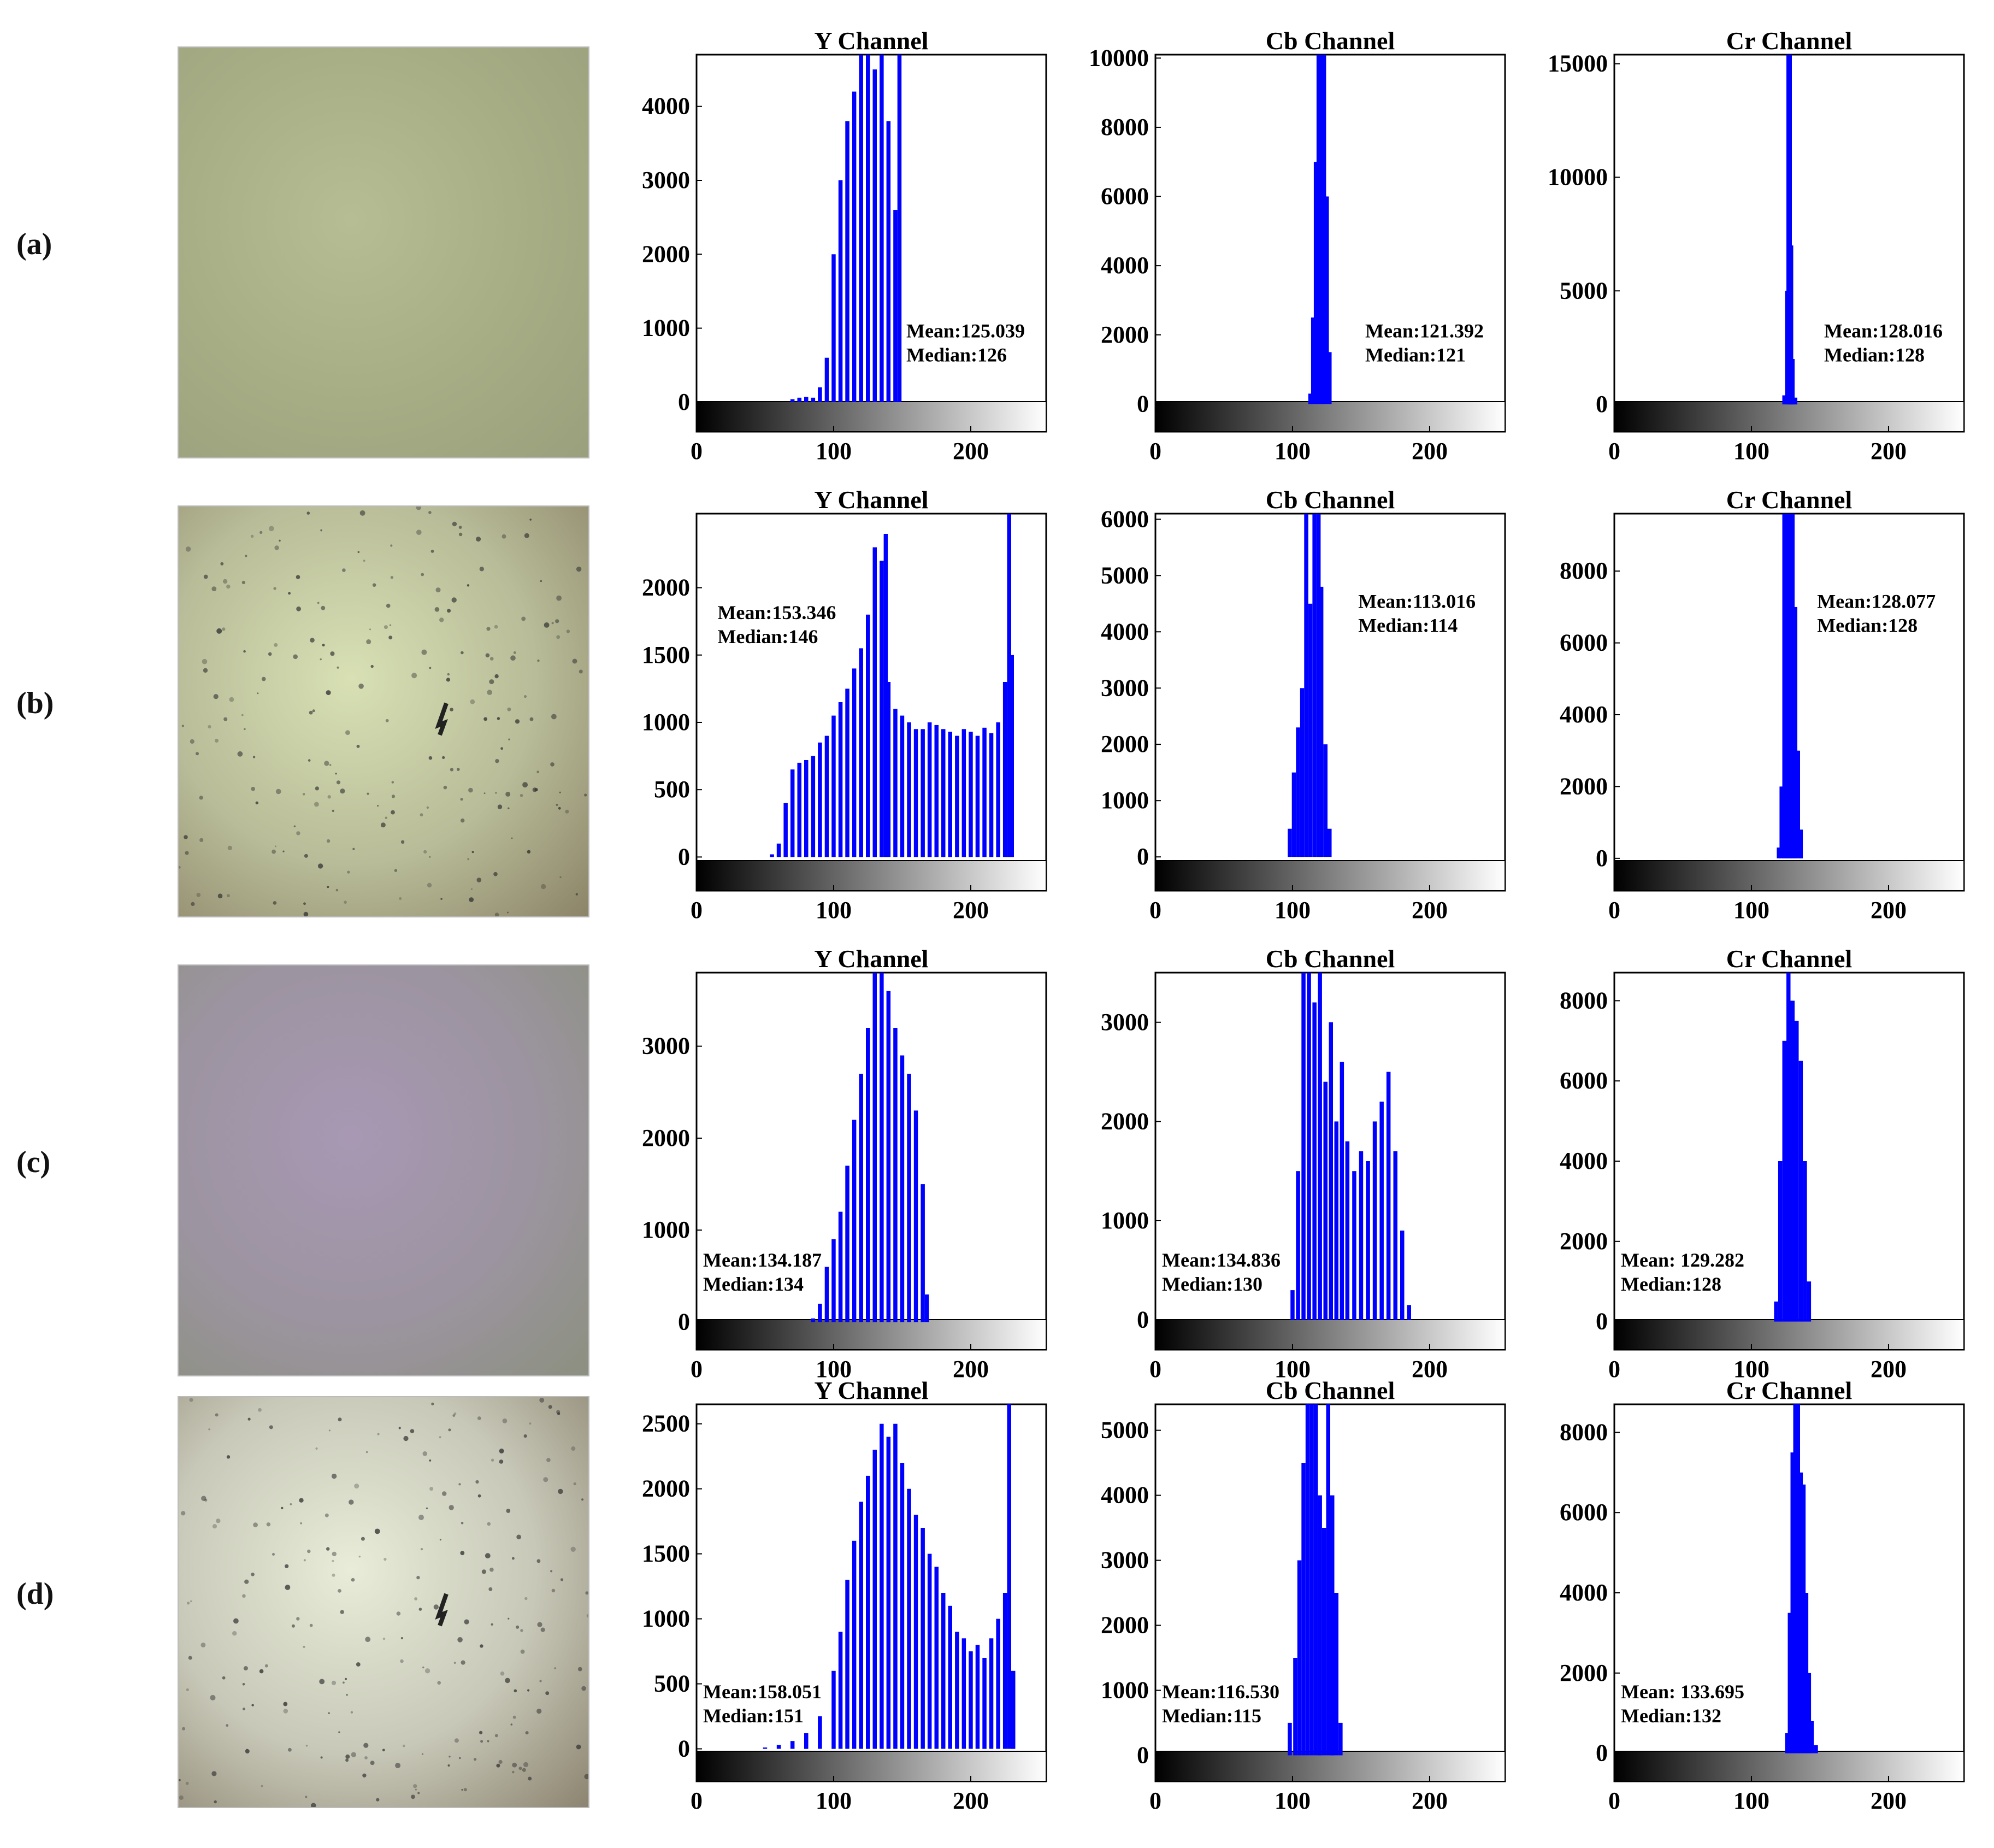 Image resolution: width=1994 pixels, height=1848 pixels. Describe the element at coordinates (442, 1610) in the screenshot. I see `debris-mark` at that location.